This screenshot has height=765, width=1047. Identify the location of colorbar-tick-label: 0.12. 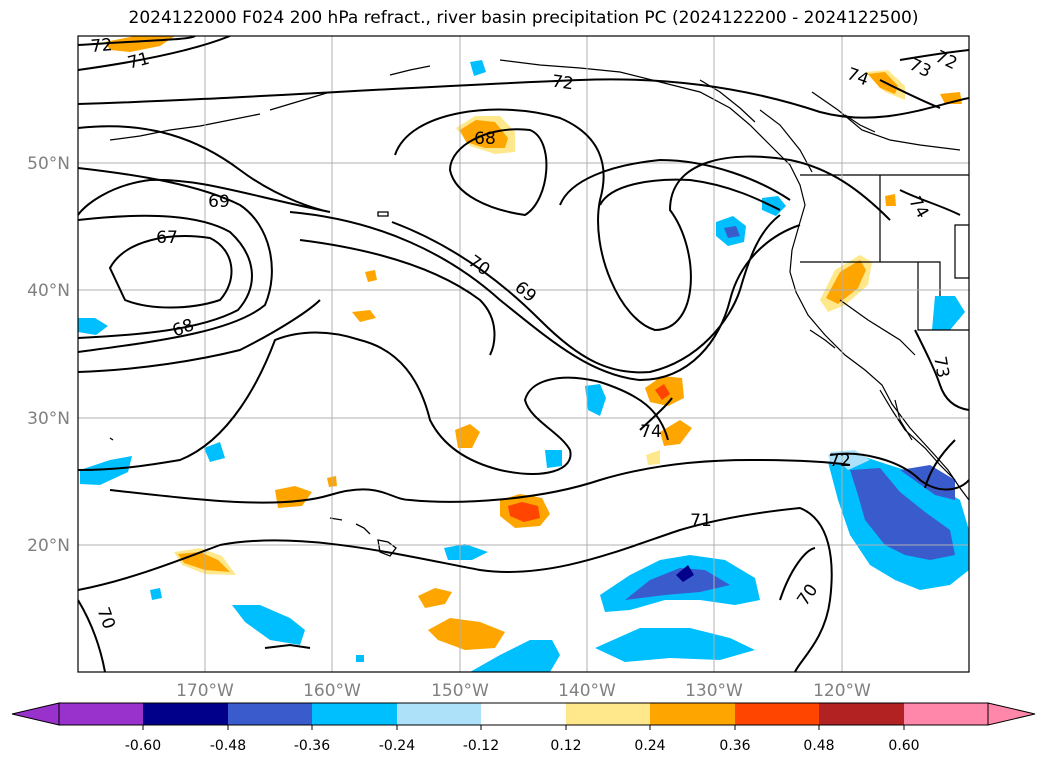
(565, 746).